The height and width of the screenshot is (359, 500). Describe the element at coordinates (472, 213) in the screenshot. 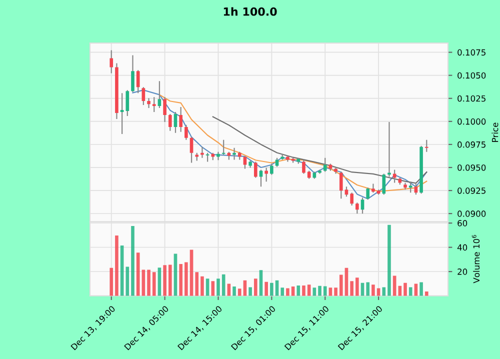

I see `y-tick-label: 0.0900` at that location.